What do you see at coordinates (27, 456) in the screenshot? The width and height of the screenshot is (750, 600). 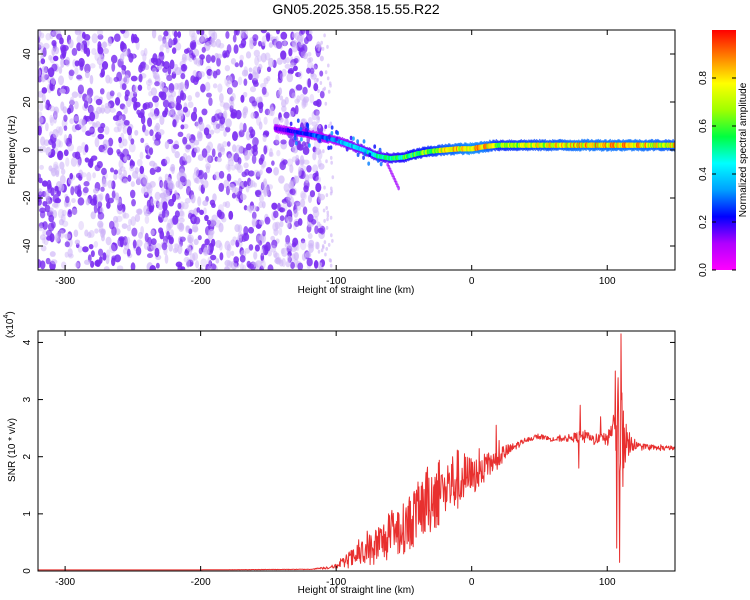 I see `y-tick-label: 2` at bounding box center [27, 456].